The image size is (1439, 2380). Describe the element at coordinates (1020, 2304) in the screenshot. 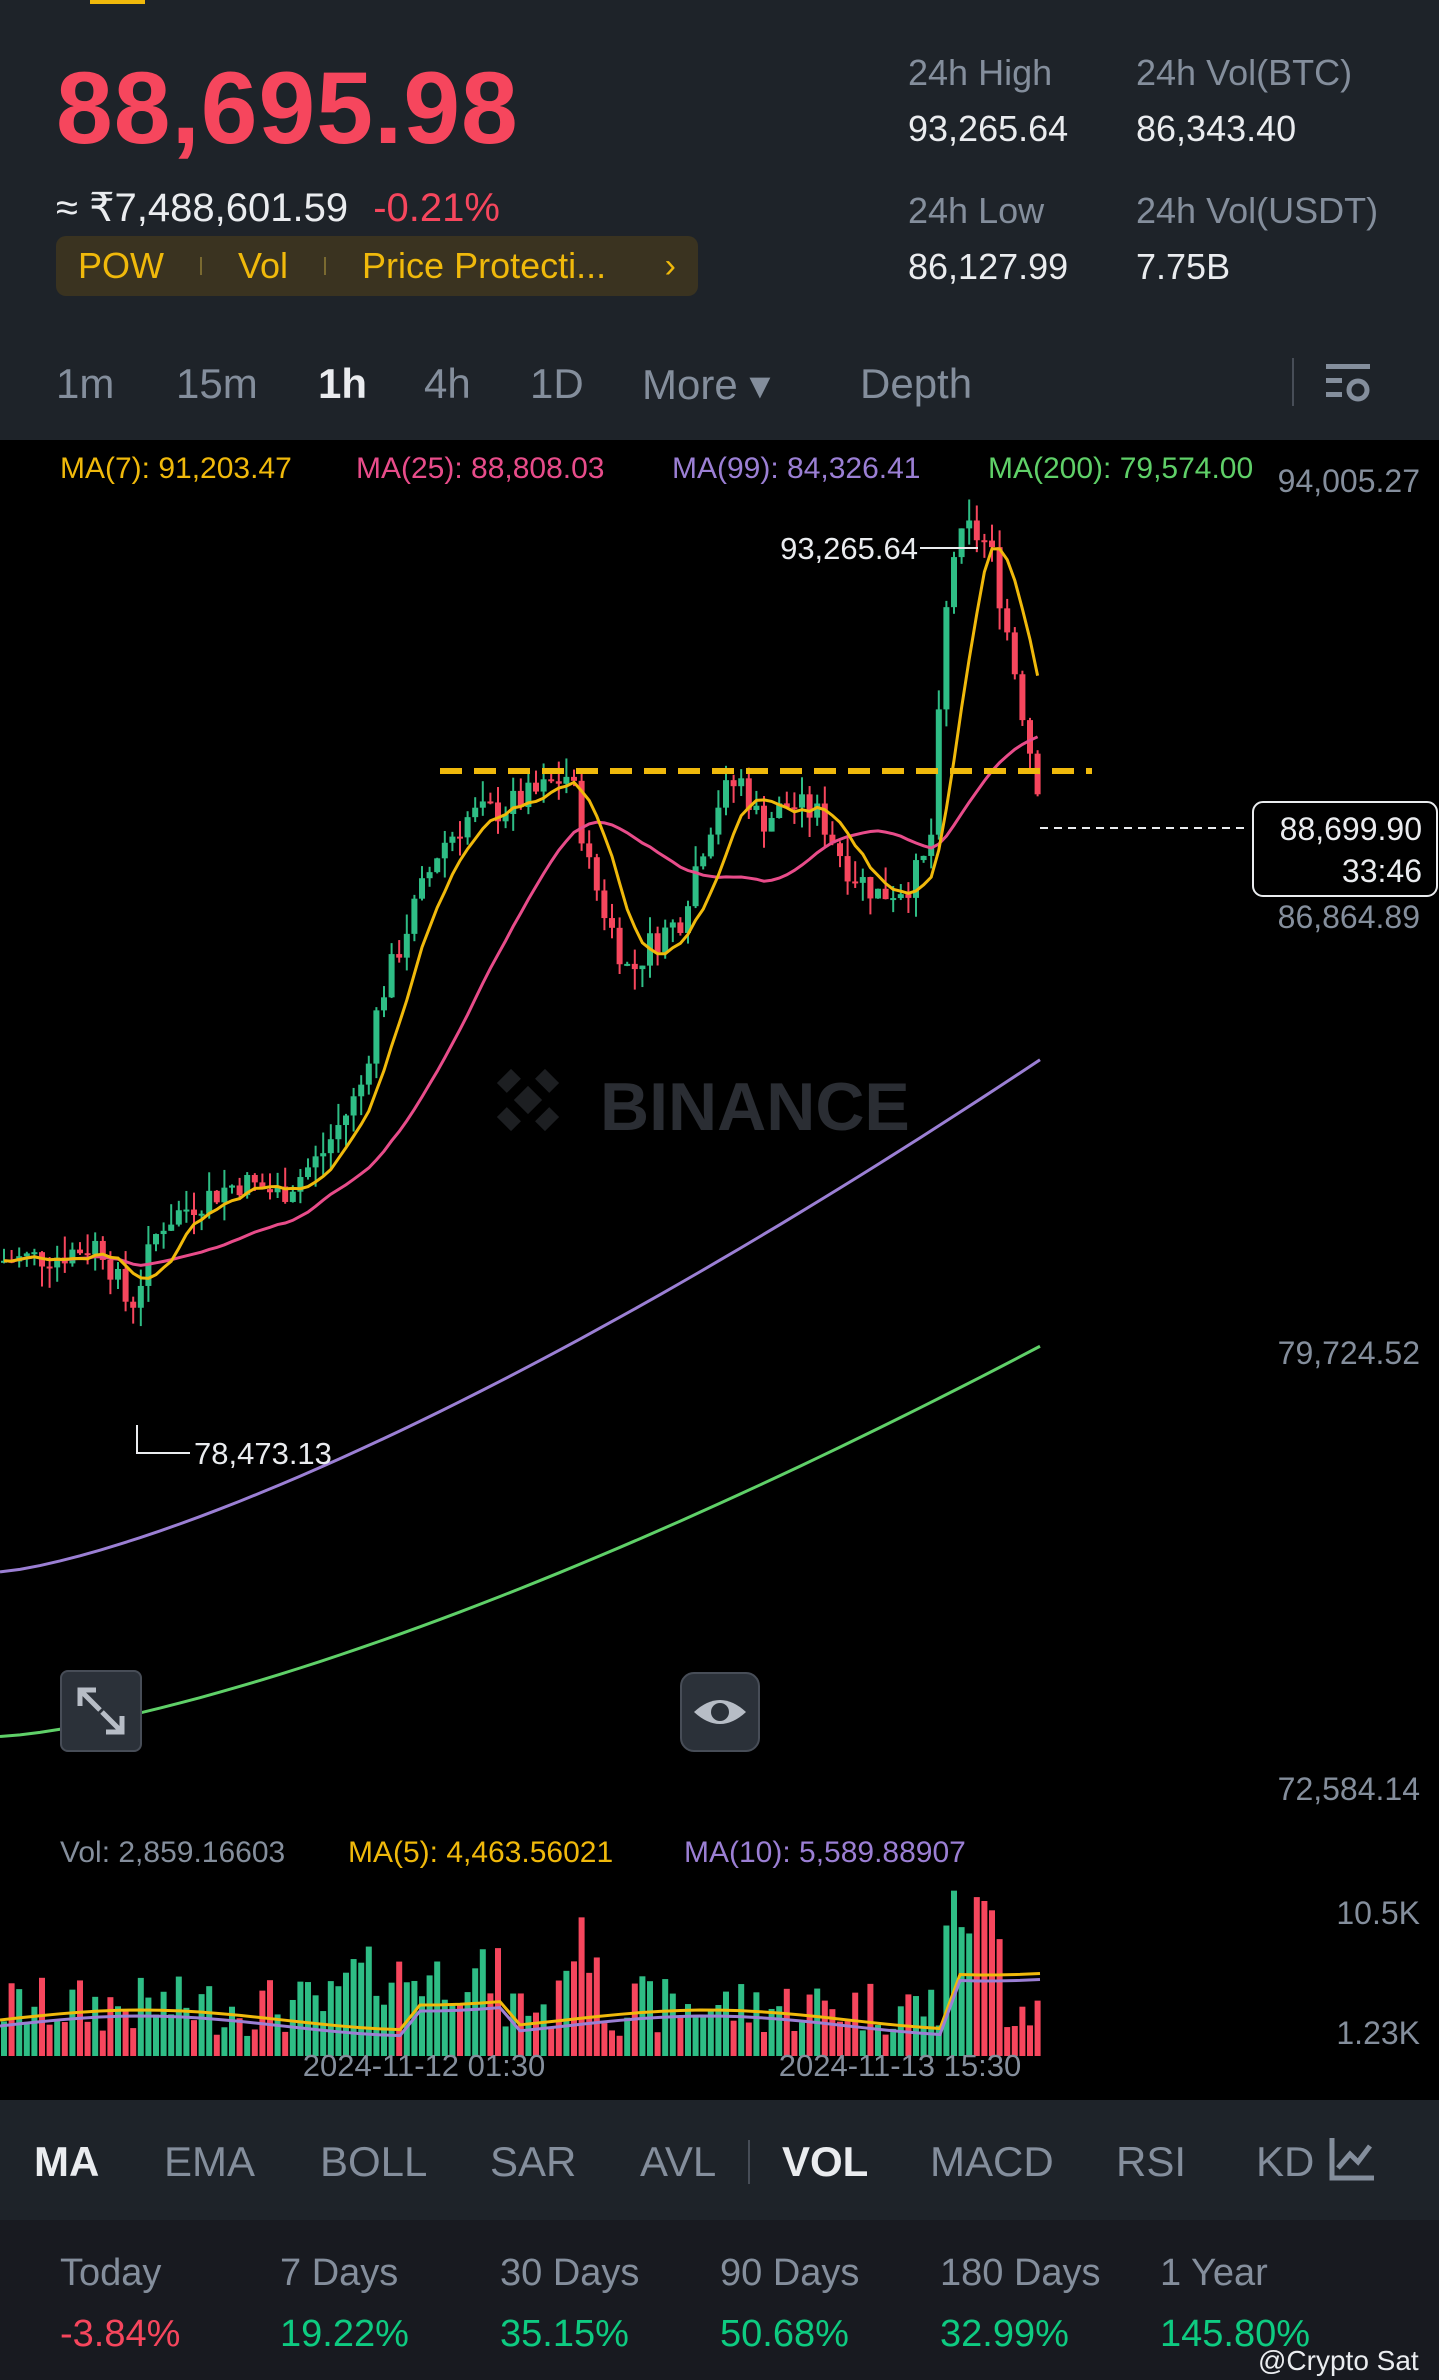

I see `perf-180d: 180 Days 32.99%` at that location.